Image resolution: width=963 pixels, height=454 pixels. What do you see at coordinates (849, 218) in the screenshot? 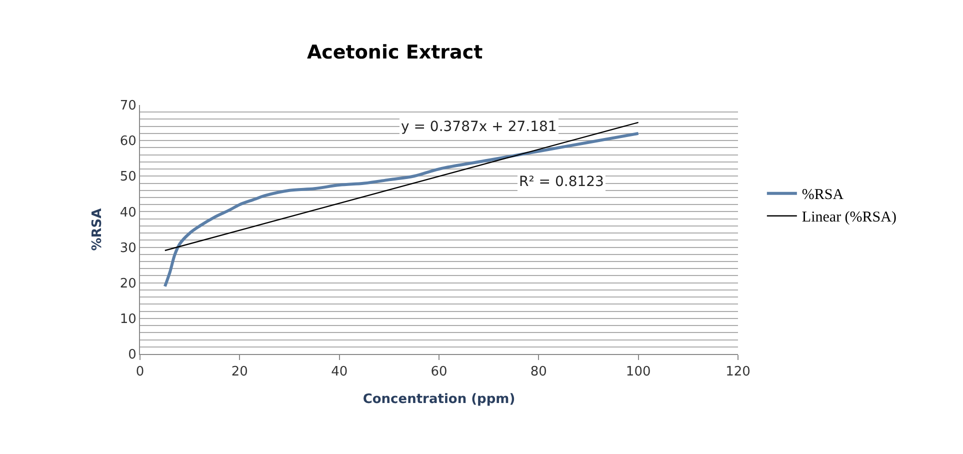
I see `legend-label: Linear (%RSA)` at bounding box center [849, 218].